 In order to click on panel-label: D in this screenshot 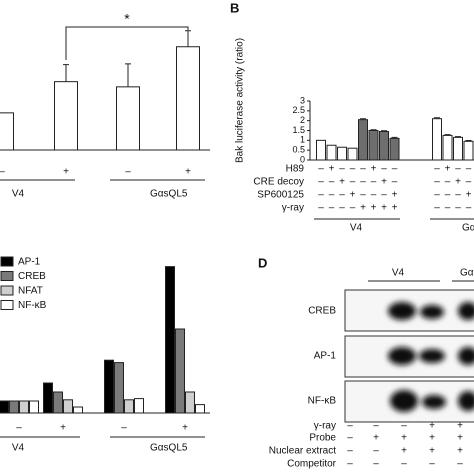, I will do `click(262, 262)`.